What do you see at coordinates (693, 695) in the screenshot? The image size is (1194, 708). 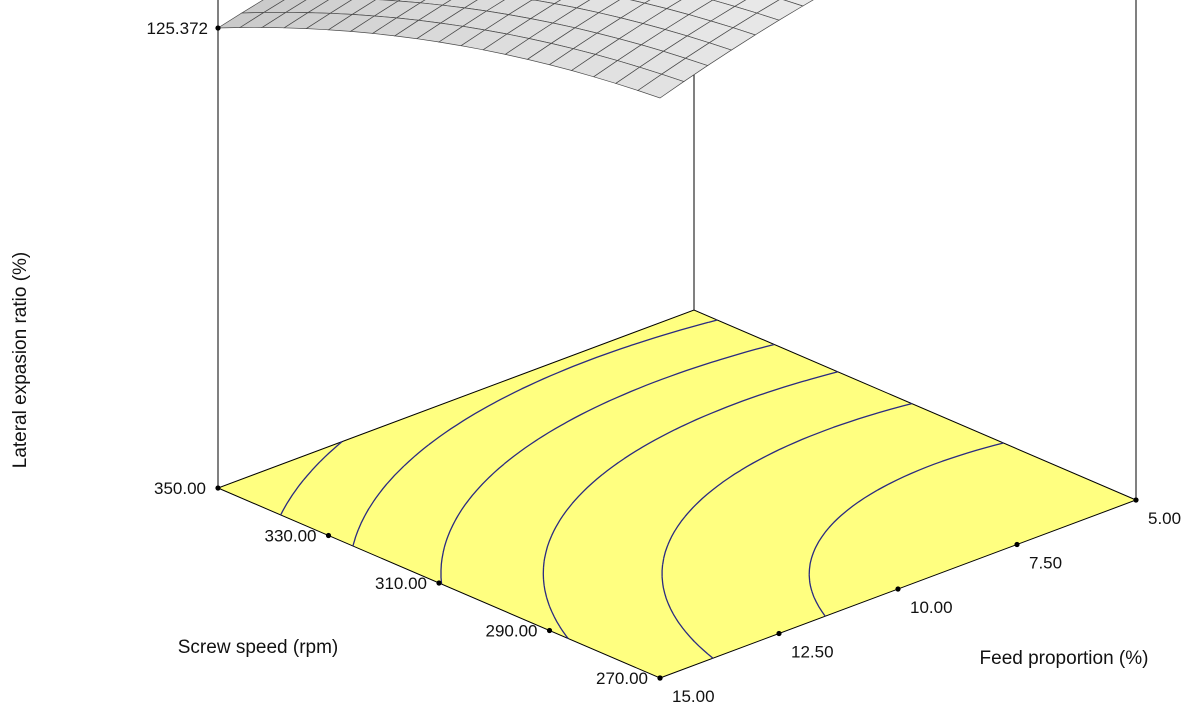 I see `x-tick-label: 15.00` at bounding box center [693, 695].